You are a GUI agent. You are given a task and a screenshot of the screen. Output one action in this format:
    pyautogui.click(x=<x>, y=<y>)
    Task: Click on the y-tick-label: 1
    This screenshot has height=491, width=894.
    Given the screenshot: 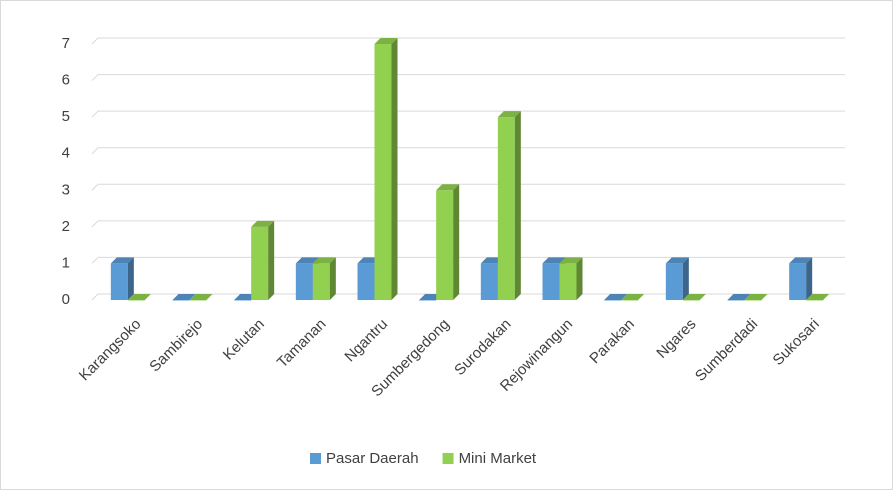 What is the action you would take?
    pyautogui.click(x=66, y=262)
    